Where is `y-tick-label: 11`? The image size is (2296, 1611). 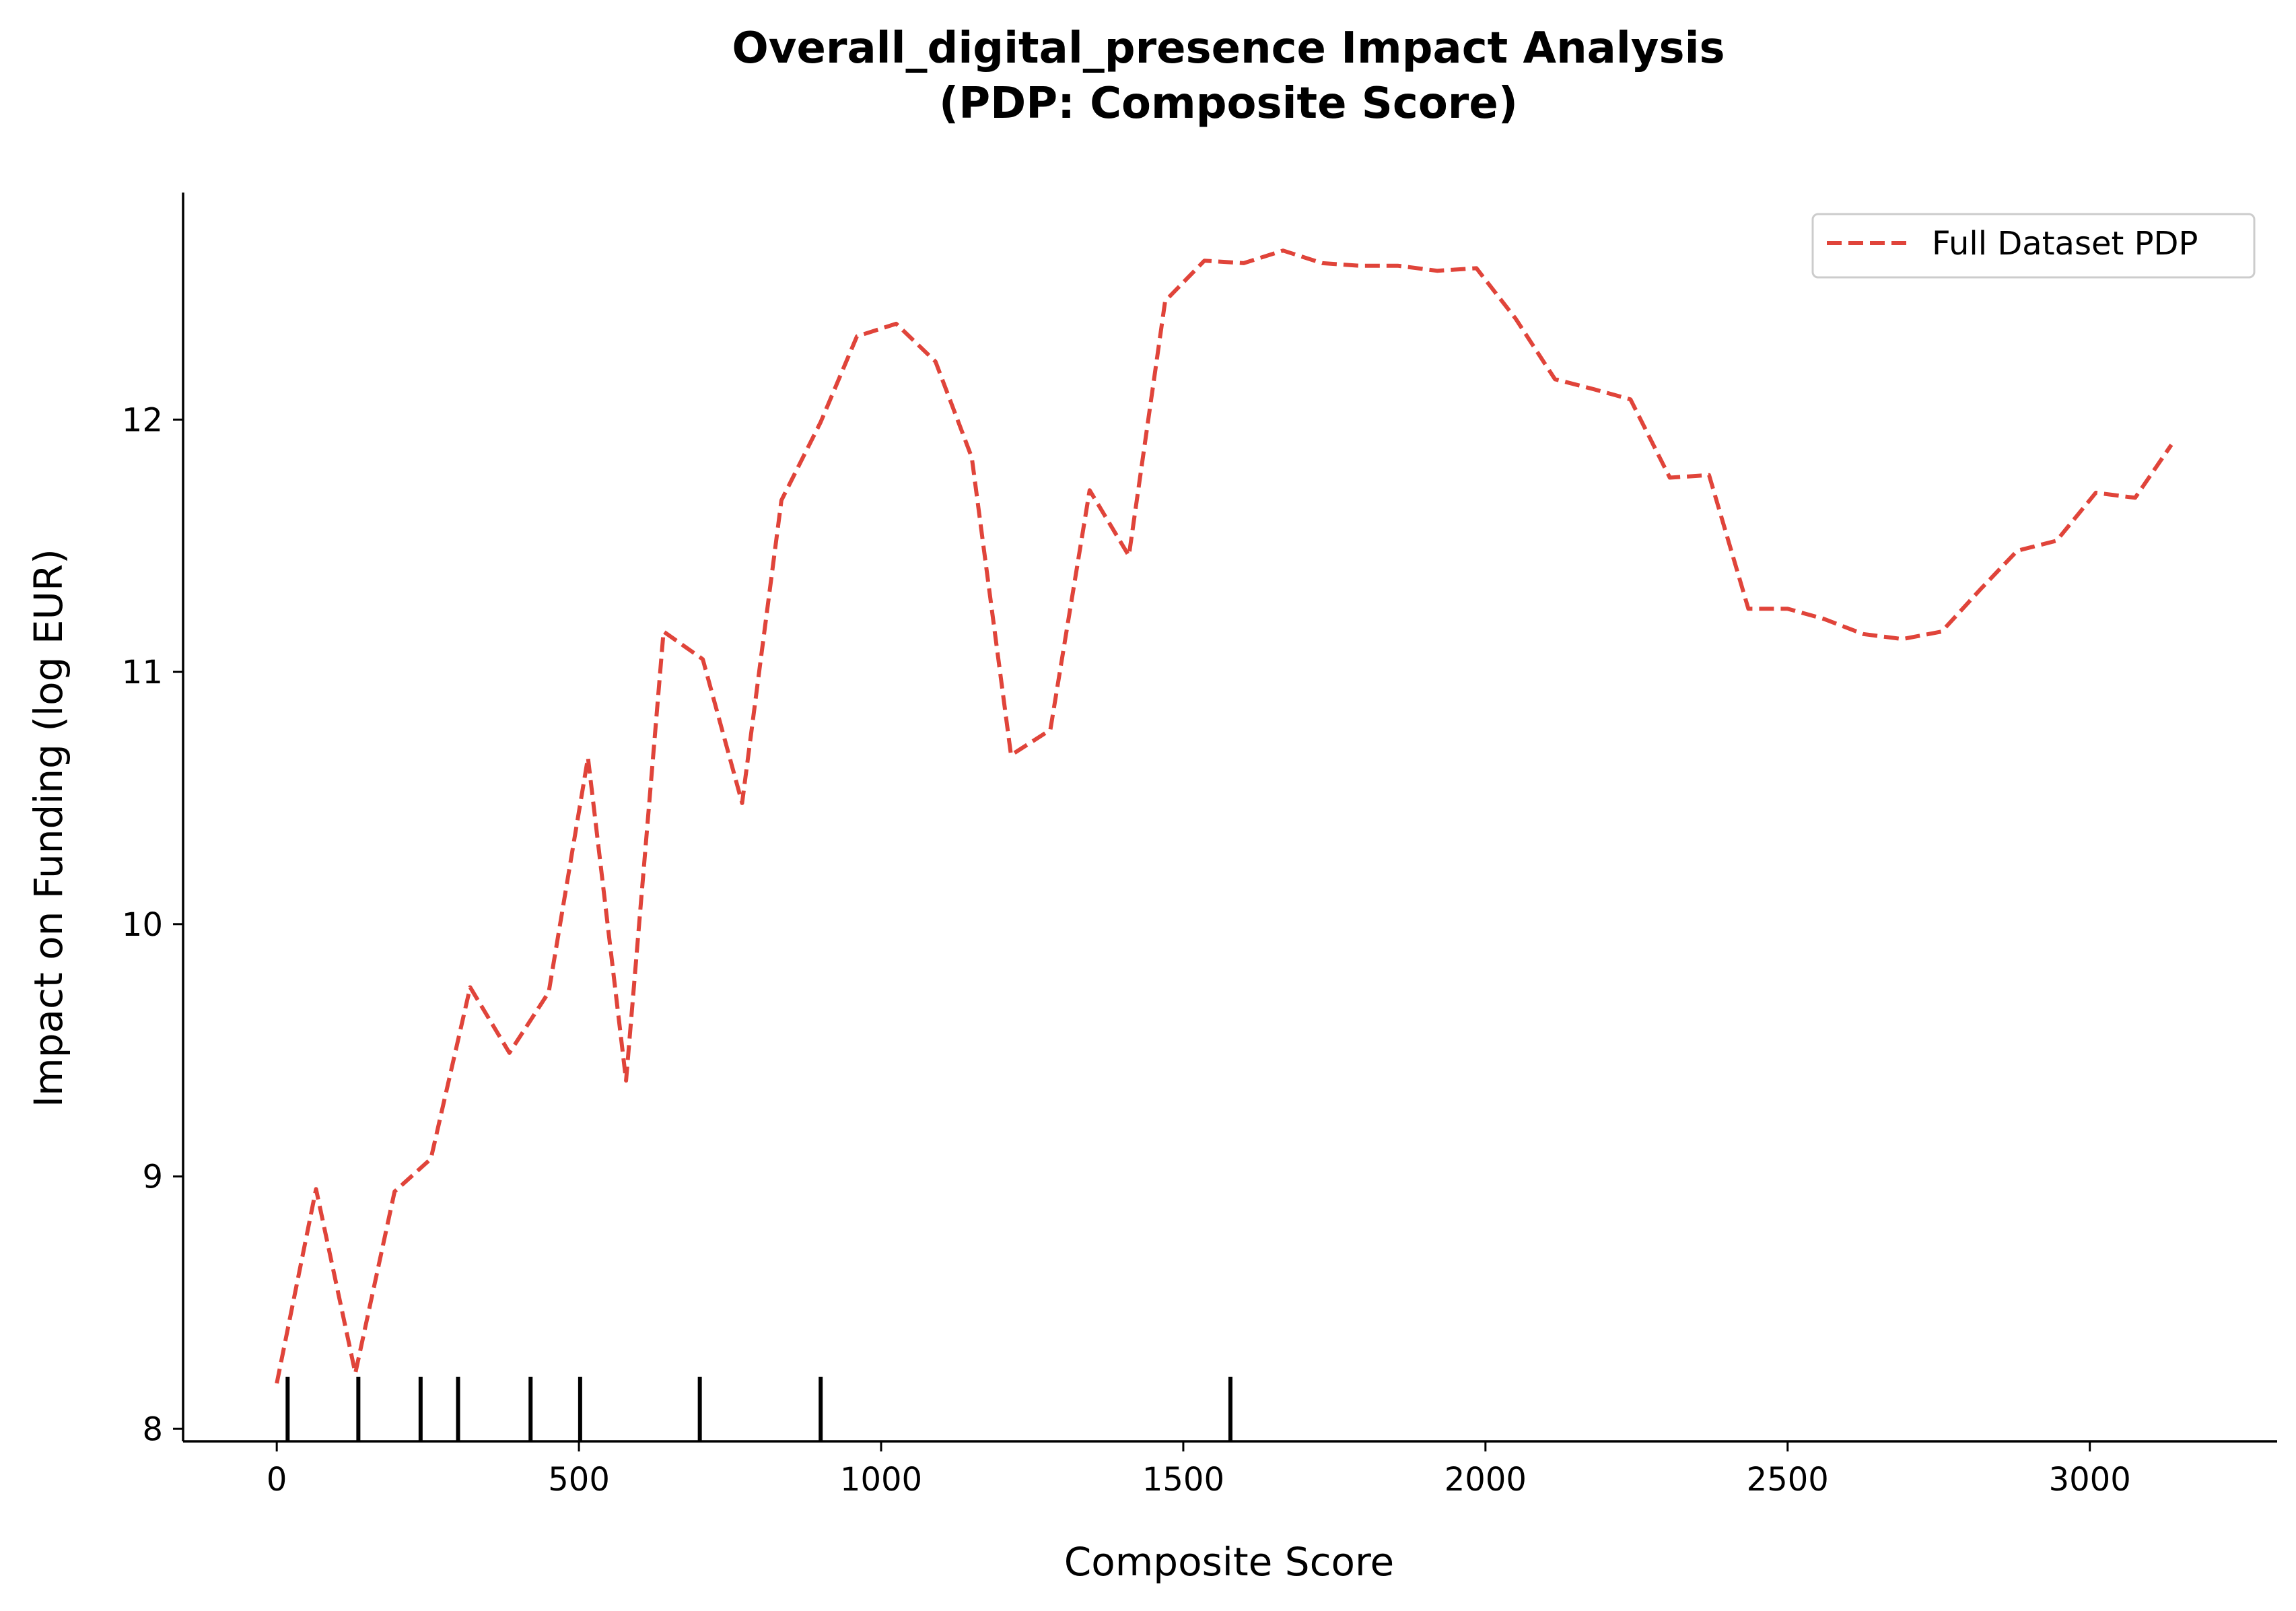 y-tick-label: 11 is located at coordinates (142, 672).